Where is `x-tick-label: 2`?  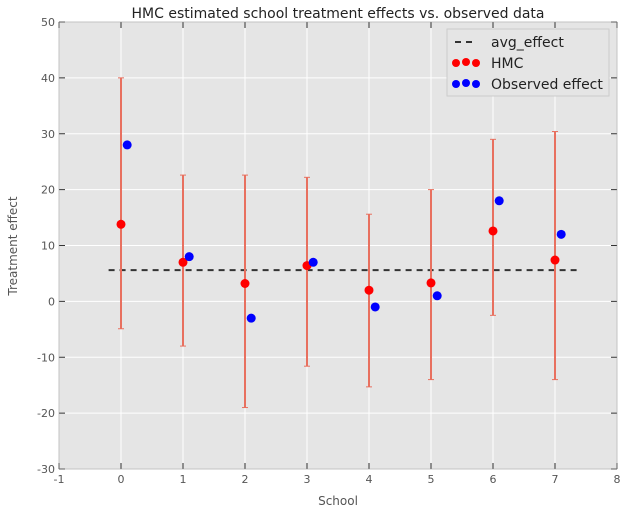
x-tick-label: 2 is located at coordinates (245, 479).